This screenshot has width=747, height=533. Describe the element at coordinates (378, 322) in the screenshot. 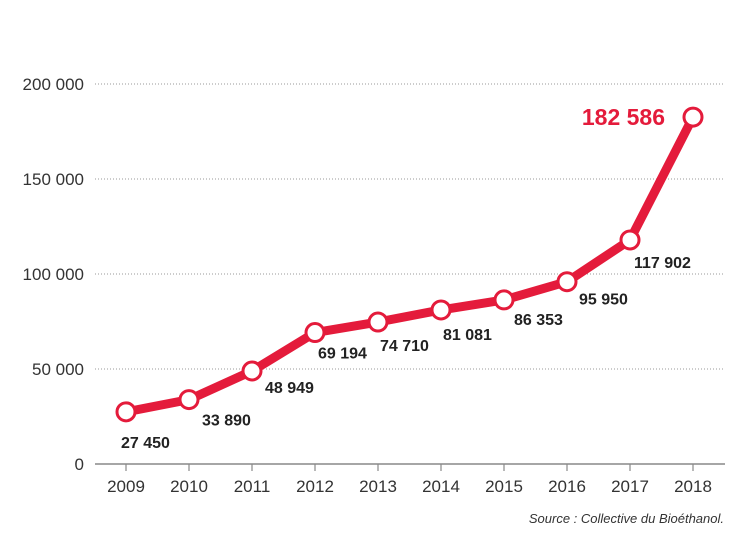

I see `data-point-2013` at that location.